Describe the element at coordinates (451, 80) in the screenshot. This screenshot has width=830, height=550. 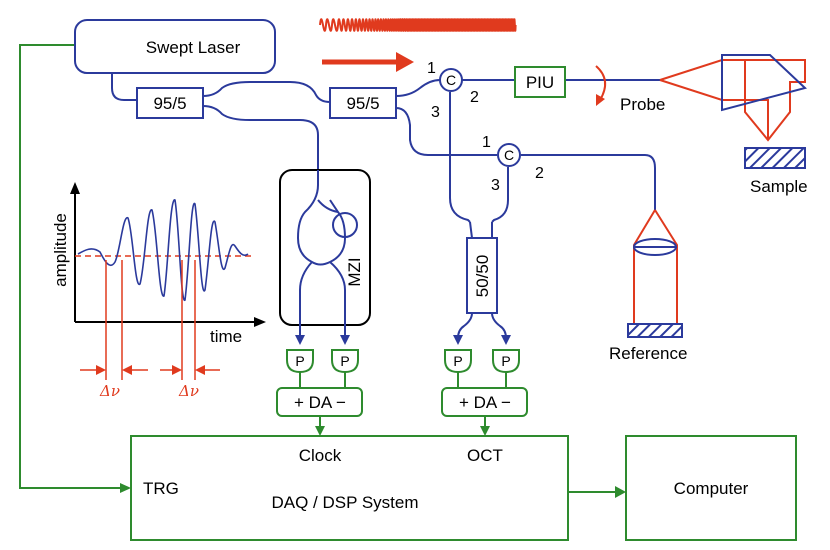
I see `circulator-sample-label: C` at that location.